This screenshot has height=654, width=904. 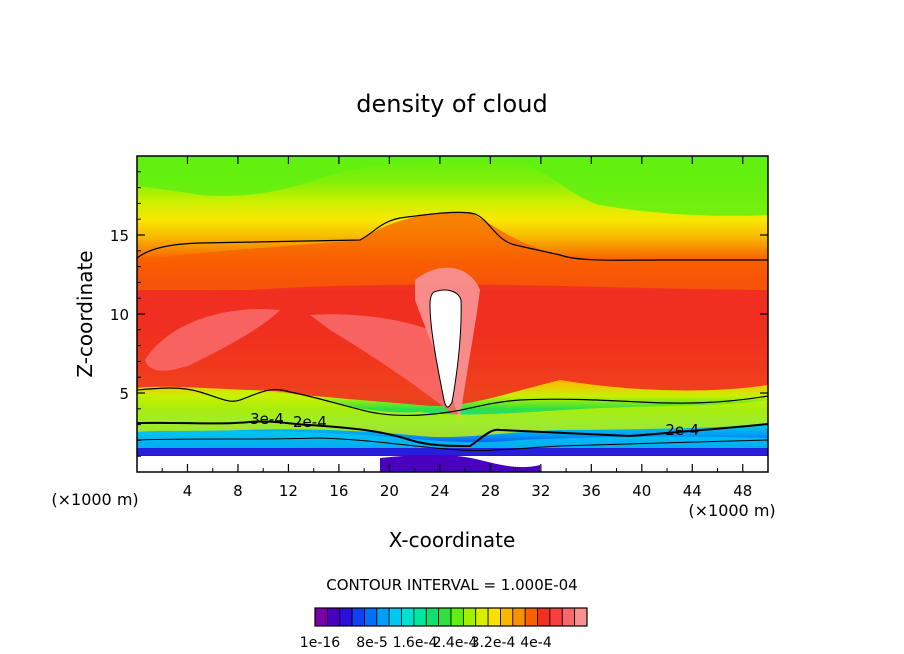 I want to click on pink-patch-left, so click(x=212, y=340).